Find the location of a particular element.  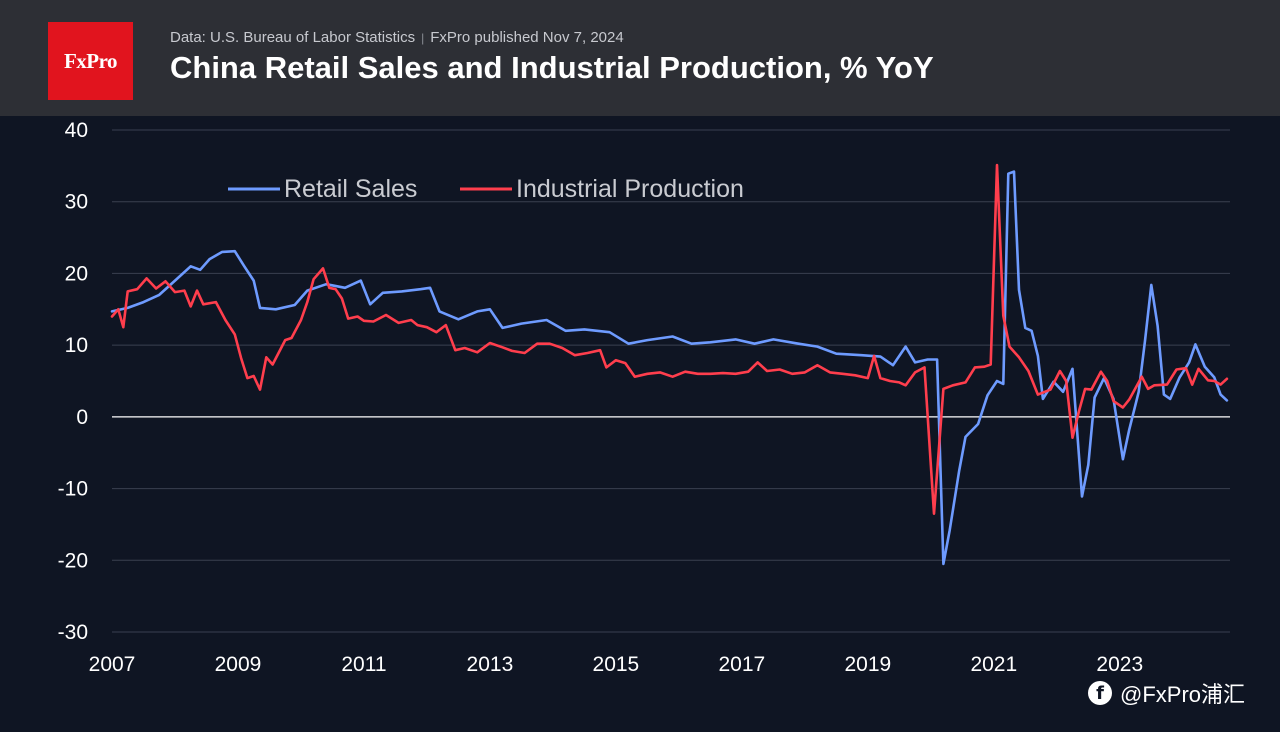

watermark-text: @FxPro浦汇 is located at coordinates (1183, 694).